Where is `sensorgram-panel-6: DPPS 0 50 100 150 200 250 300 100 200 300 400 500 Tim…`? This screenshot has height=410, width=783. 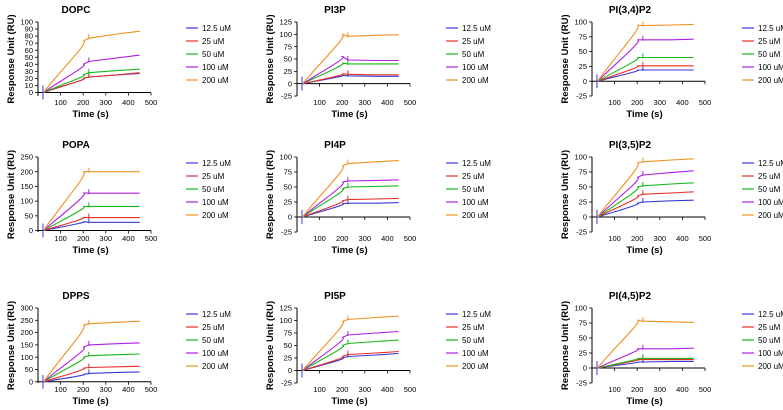
sensorgram-panel-6: DPPS 0 50 100 150 200 250 300 100 200 300 400 500 Tim… is located at coordinates (118, 349).